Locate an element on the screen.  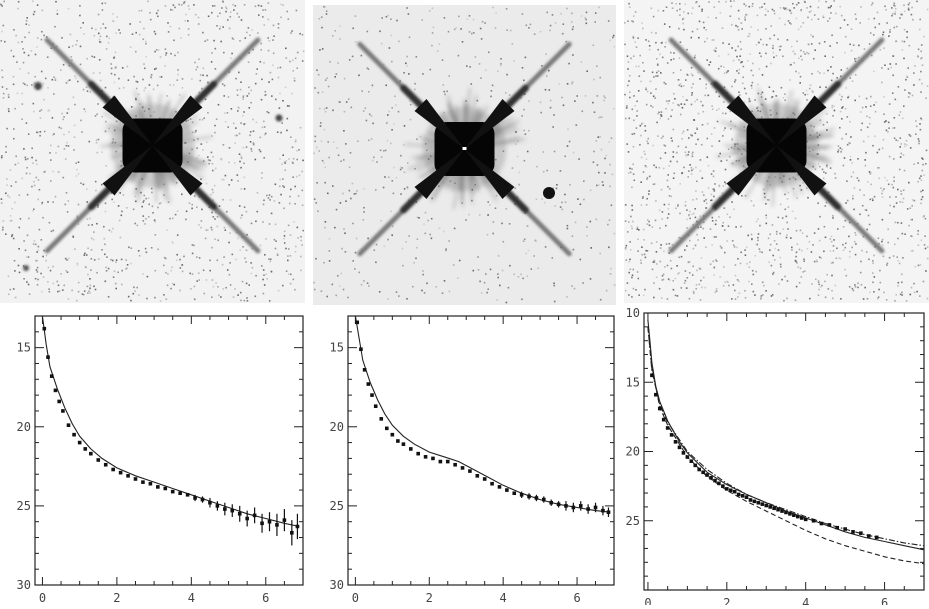
plot-frame is located at coordinates (481, 450).